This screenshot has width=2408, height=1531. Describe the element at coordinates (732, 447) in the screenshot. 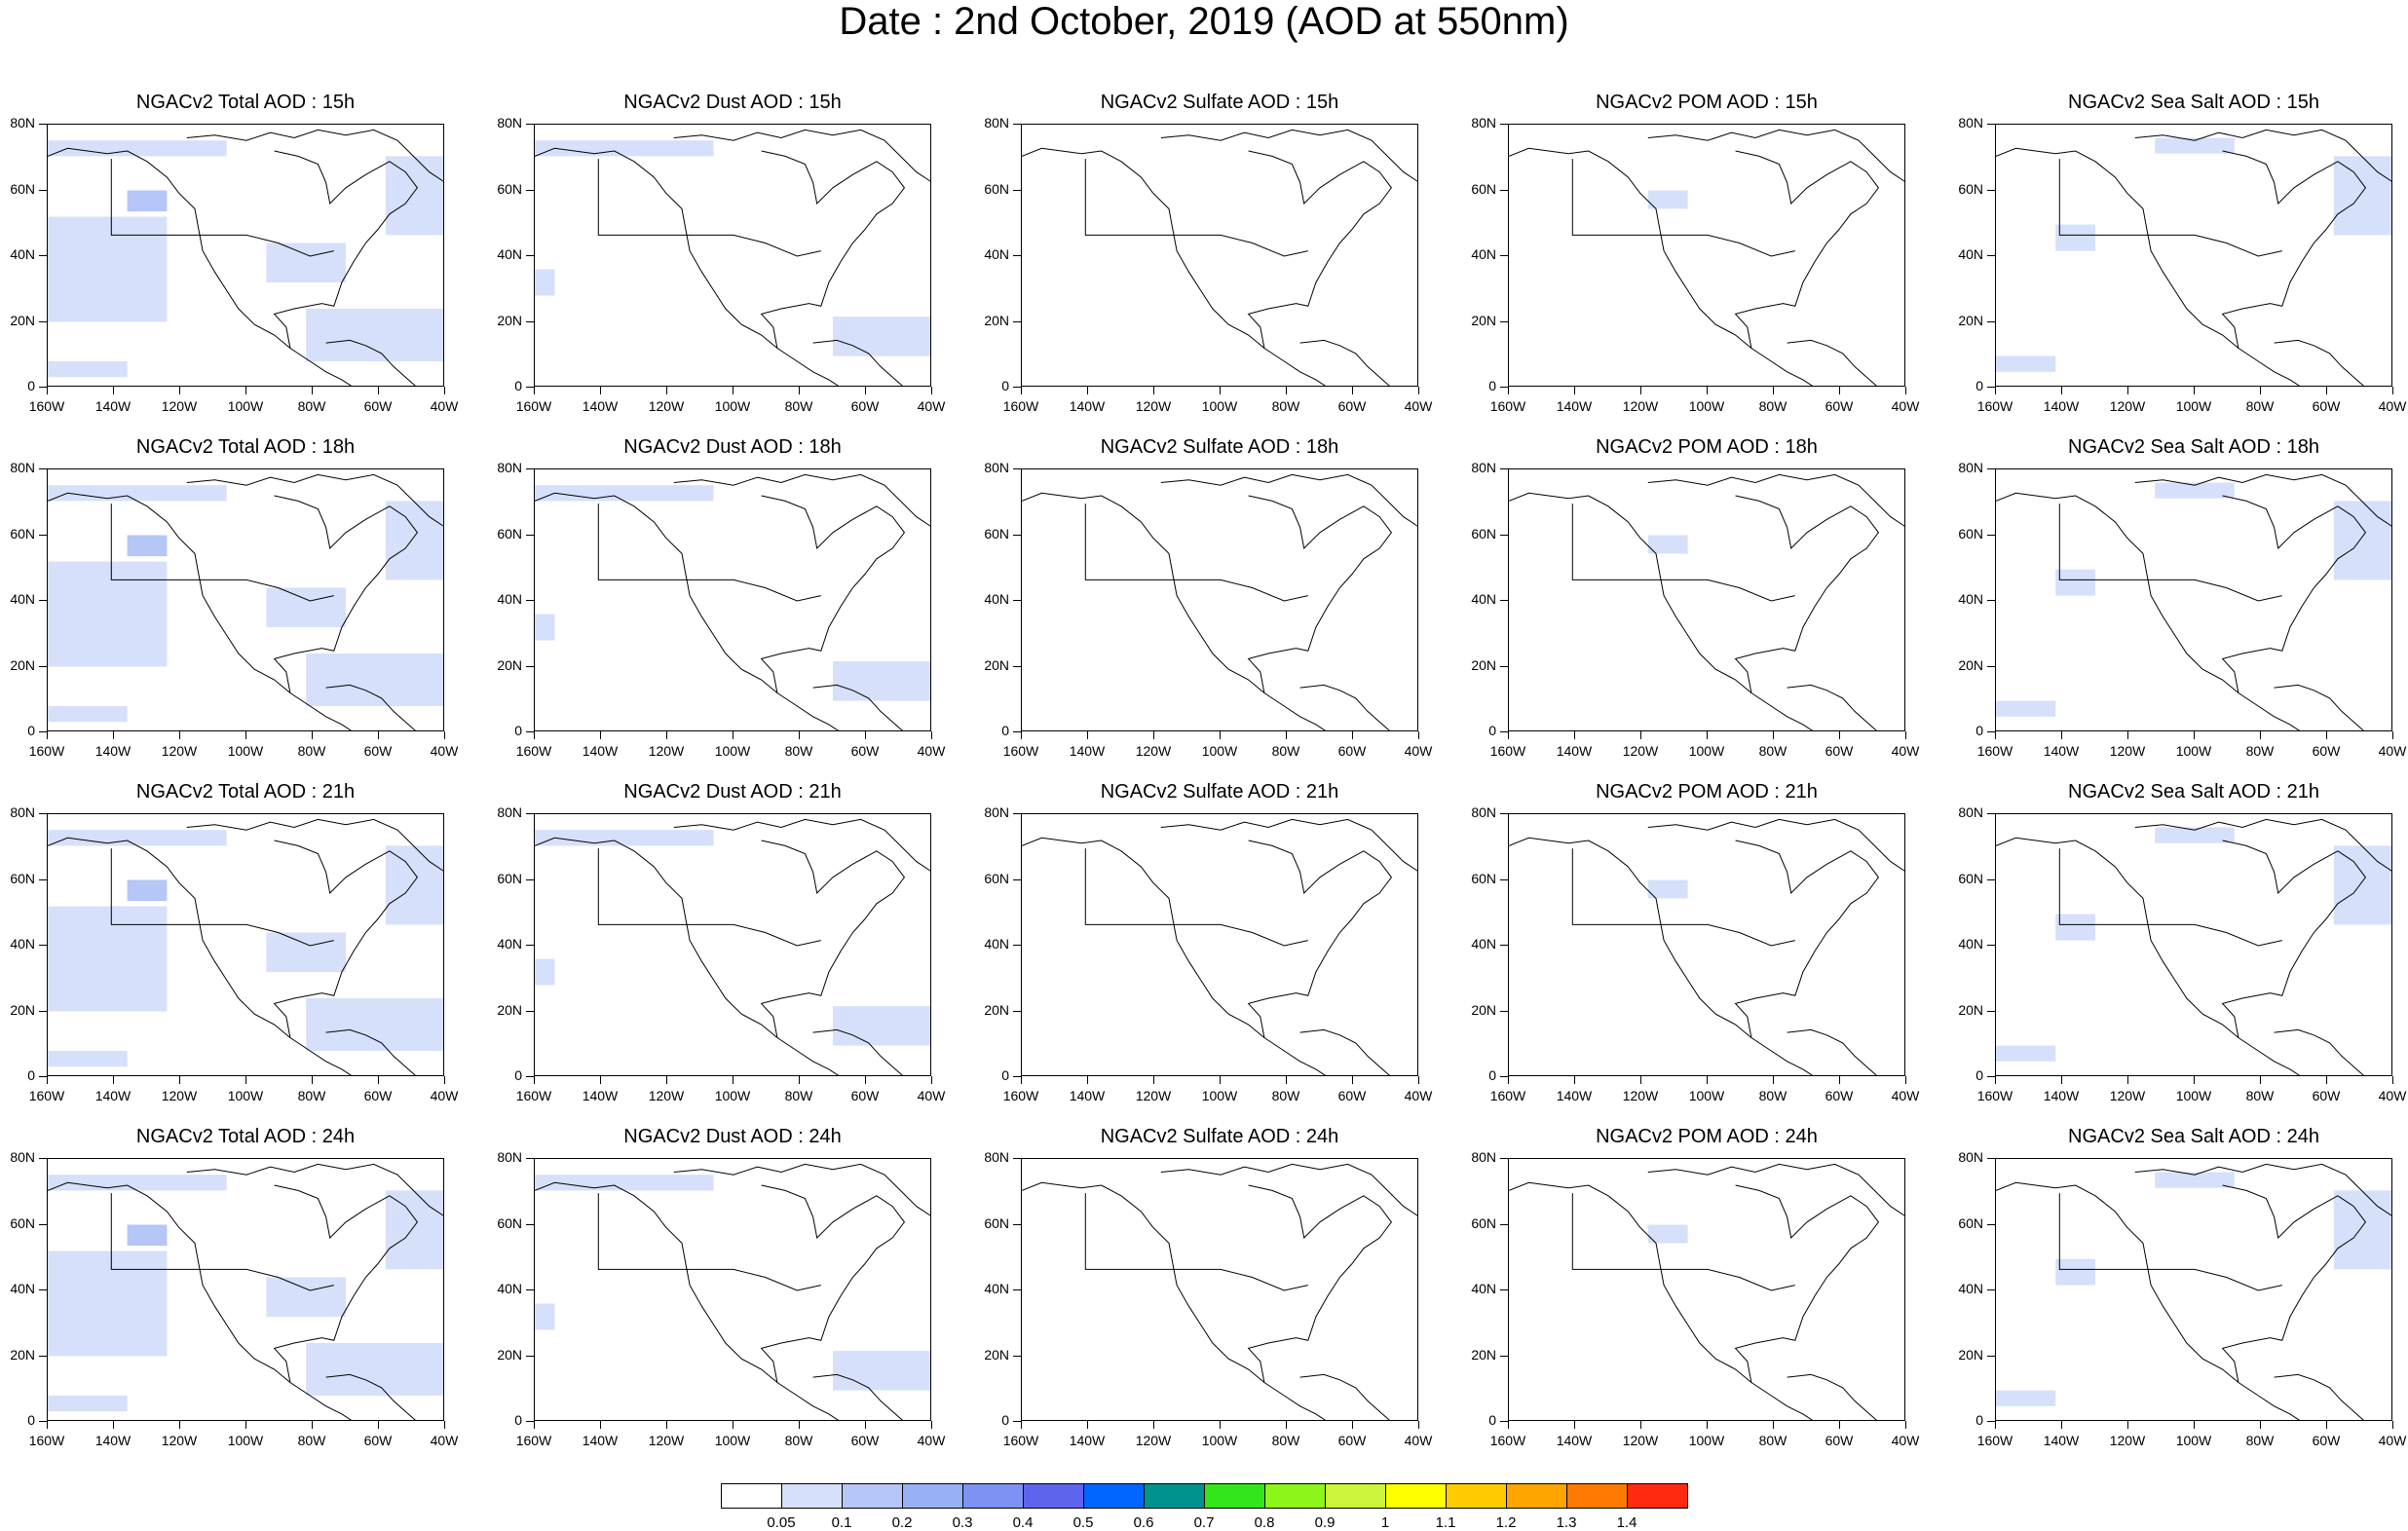

I see `panel-title: NGACv2 Dust AOD : 18h` at that location.